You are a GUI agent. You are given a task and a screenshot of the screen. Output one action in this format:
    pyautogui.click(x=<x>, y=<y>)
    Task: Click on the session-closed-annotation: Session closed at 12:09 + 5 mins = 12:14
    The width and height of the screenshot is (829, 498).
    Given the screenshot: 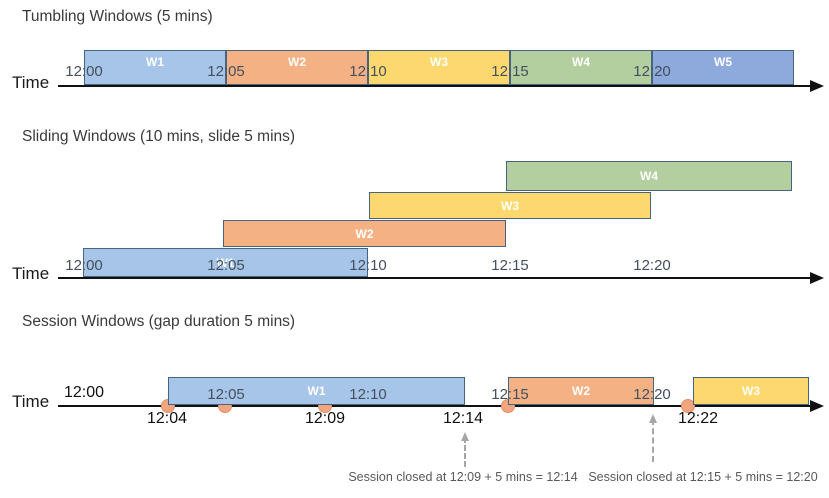 What is the action you would take?
    pyautogui.click(x=463, y=477)
    